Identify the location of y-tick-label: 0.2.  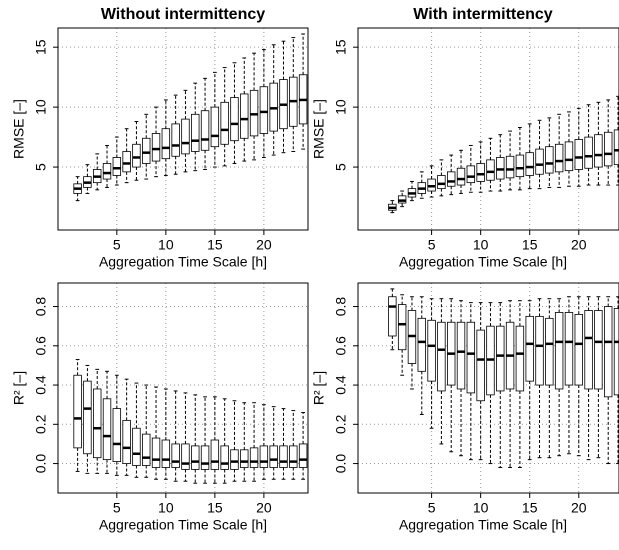
(341, 424).